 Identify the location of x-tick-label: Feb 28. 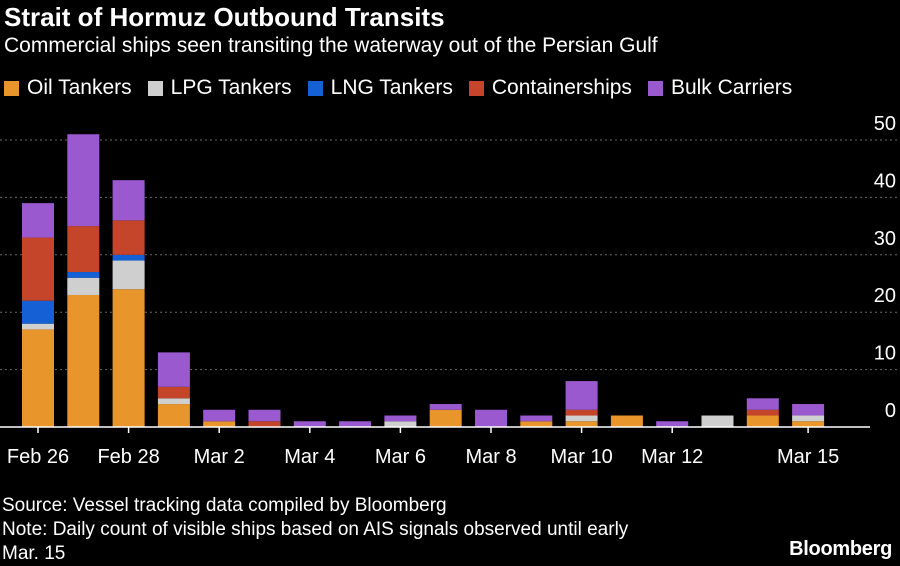
(128, 457).